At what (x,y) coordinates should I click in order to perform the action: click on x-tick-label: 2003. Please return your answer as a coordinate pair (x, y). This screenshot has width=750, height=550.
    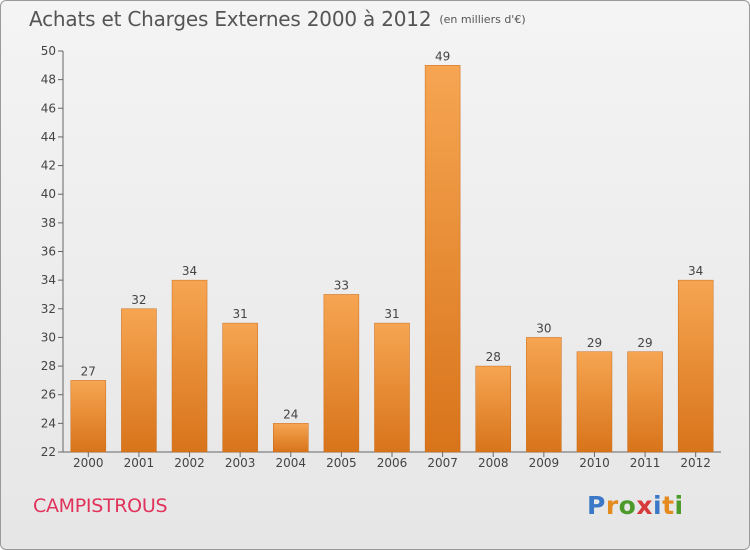
    Looking at the image, I should click on (240, 463).